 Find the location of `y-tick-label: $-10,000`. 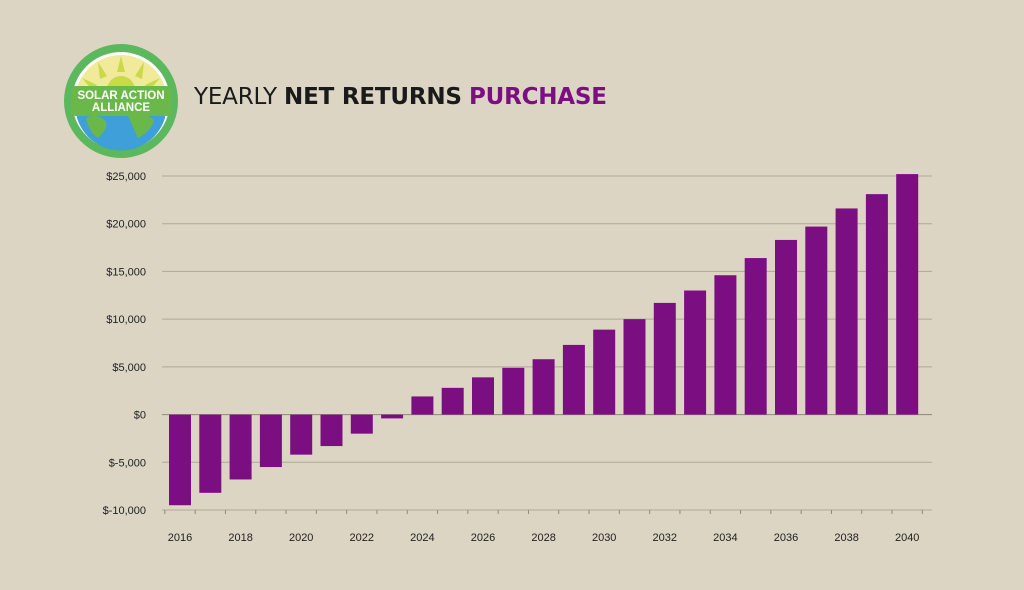

y-tick-label: $-10,000 is located at coordinates (124, 511).